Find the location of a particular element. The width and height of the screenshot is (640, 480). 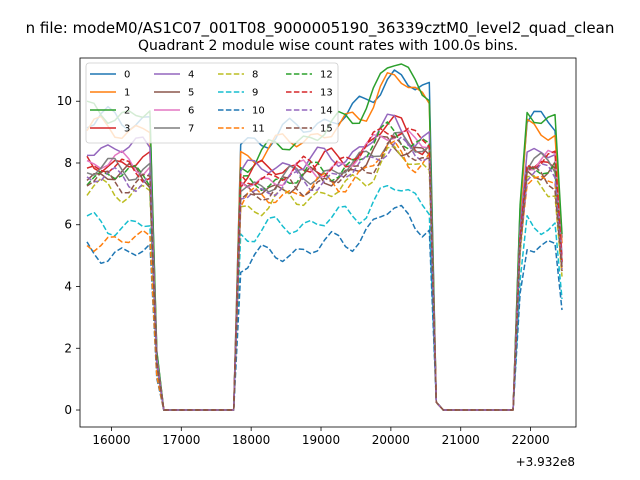

legend-label-3: 3 is located at coordinates (127, 129).